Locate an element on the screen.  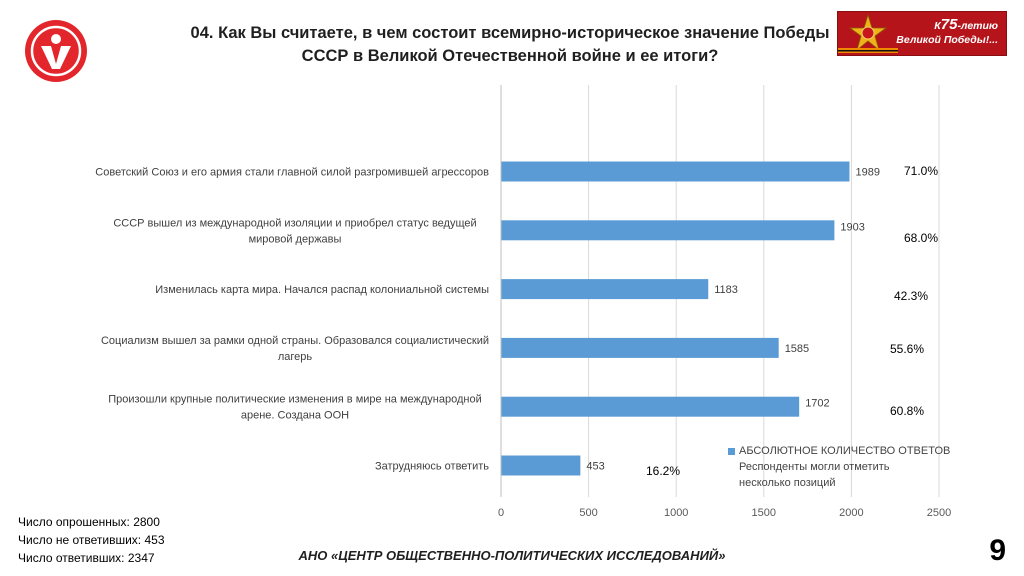
stat-surveyed: Число опрошенных: 2800 is located at coordinates (89, 522).